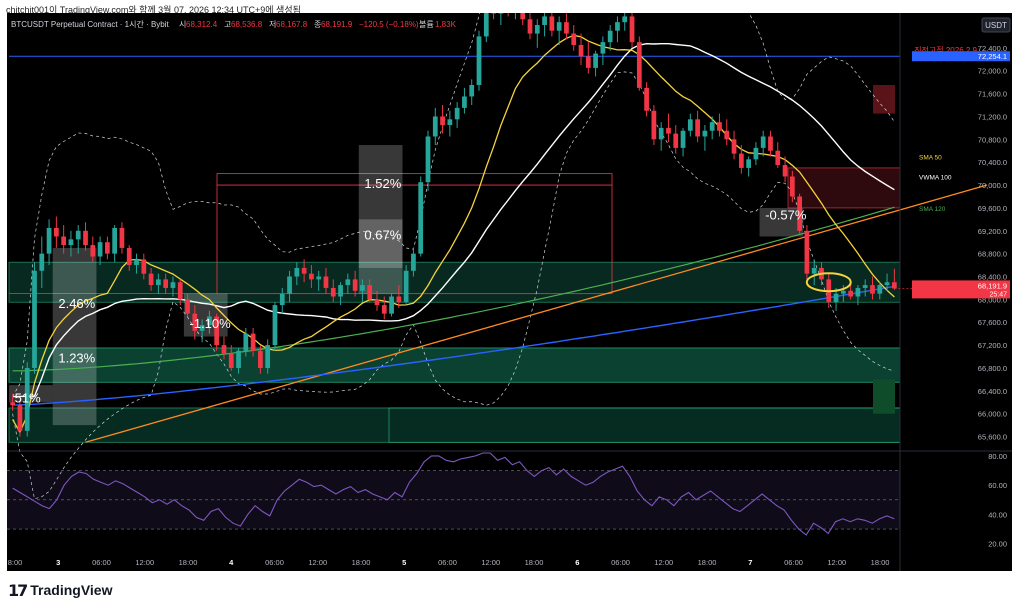 The height and width of the screenshot is (609, 1024). I want to click on overlay-label: SMA 120, so click(932, 209).